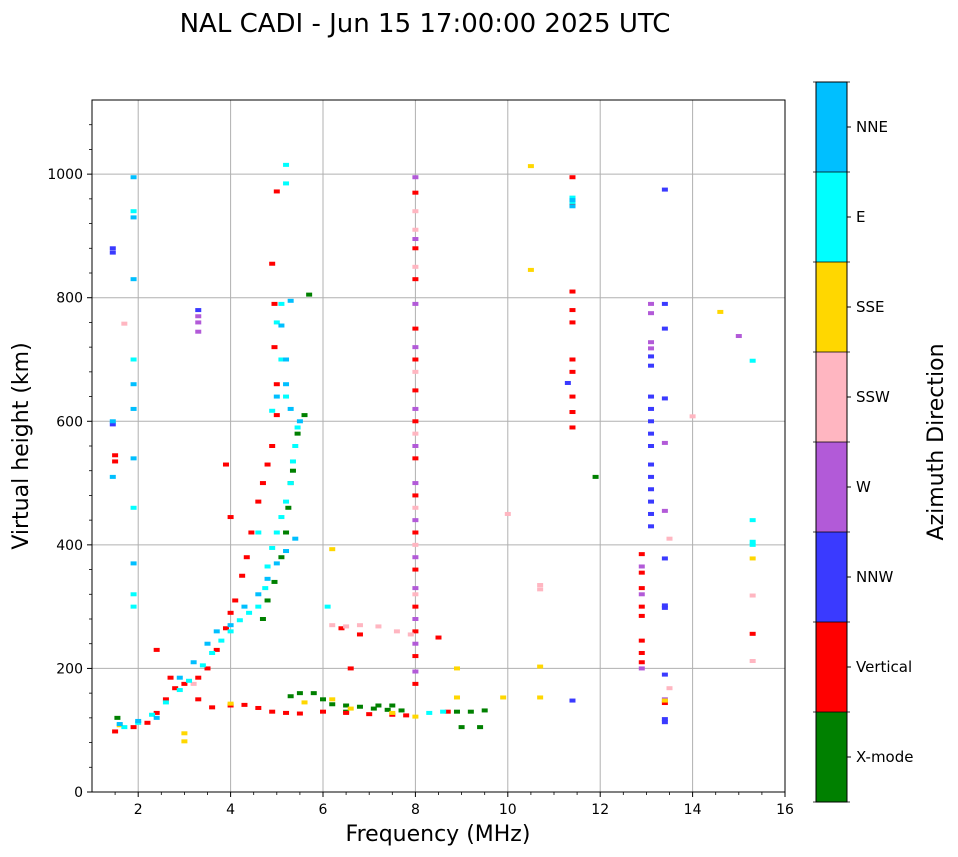  Describe the element at coordinates (884, 757) in the screenshot. I see `colorbar-label: X-mode` at that location.